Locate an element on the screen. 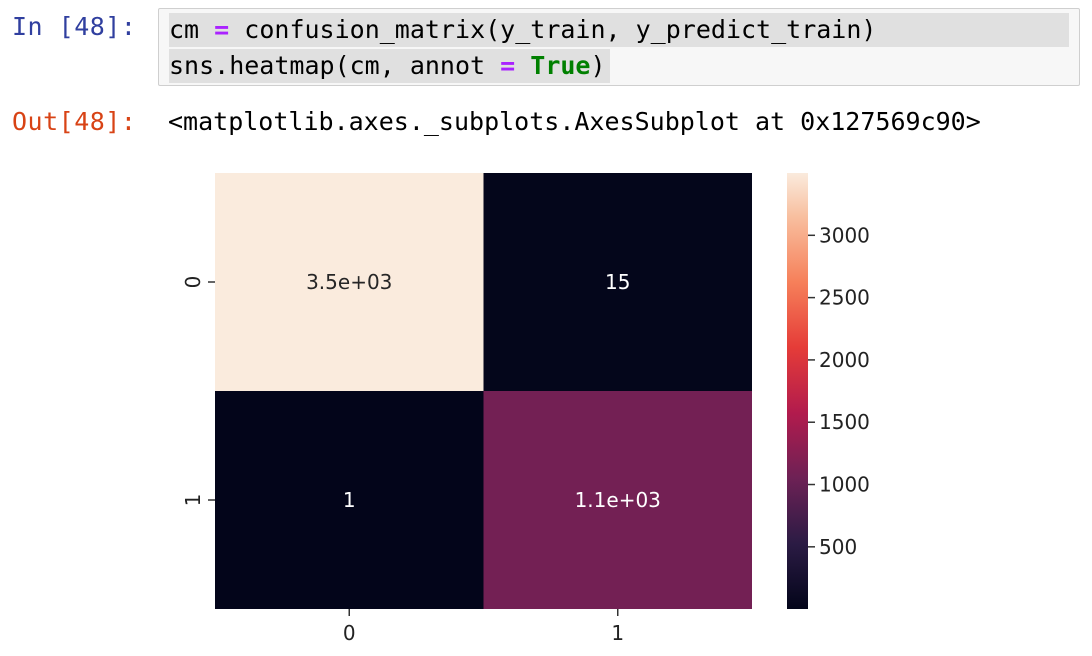 The width and height of the screenshot is (1092, 656). y-tick-label: 1 is located at coordinates (193, 500).